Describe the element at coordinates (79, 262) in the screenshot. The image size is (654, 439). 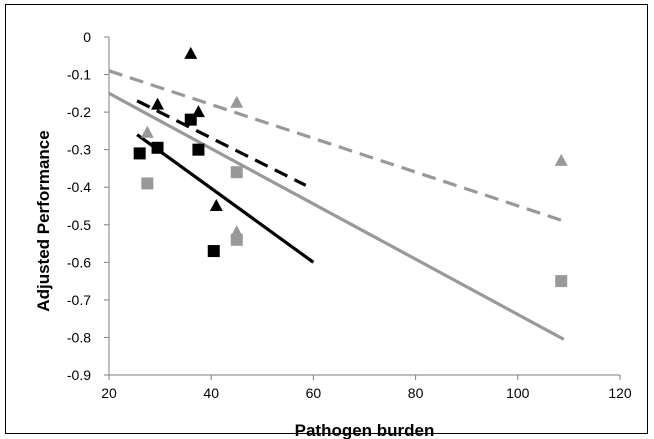
I see `y-tick-label: -0.6` at that location.